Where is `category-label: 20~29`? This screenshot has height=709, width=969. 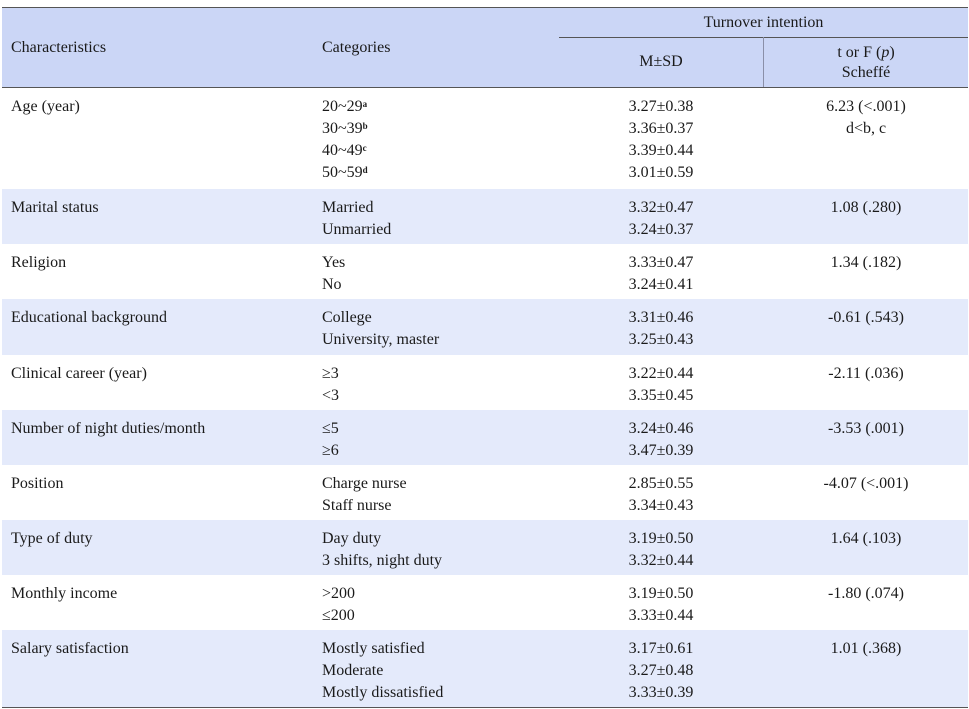
category-label: 20~29 is located at coordinates (342, 106).